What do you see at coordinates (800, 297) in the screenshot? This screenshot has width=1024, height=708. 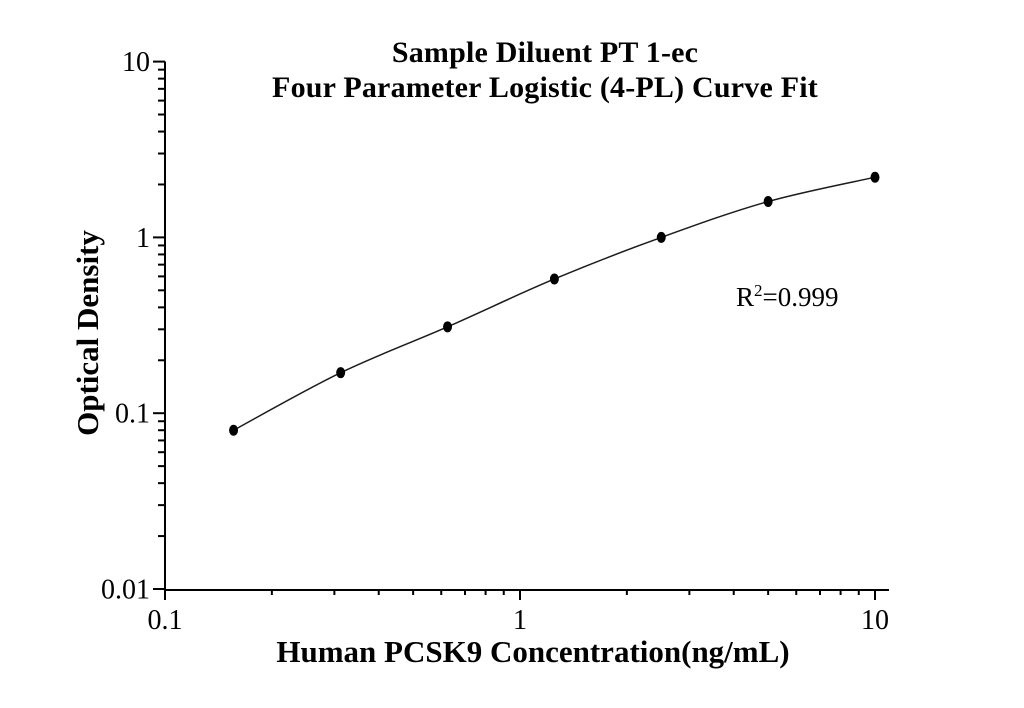 I see `r-squared-value: =0.999` at bounding box center [800, 297].